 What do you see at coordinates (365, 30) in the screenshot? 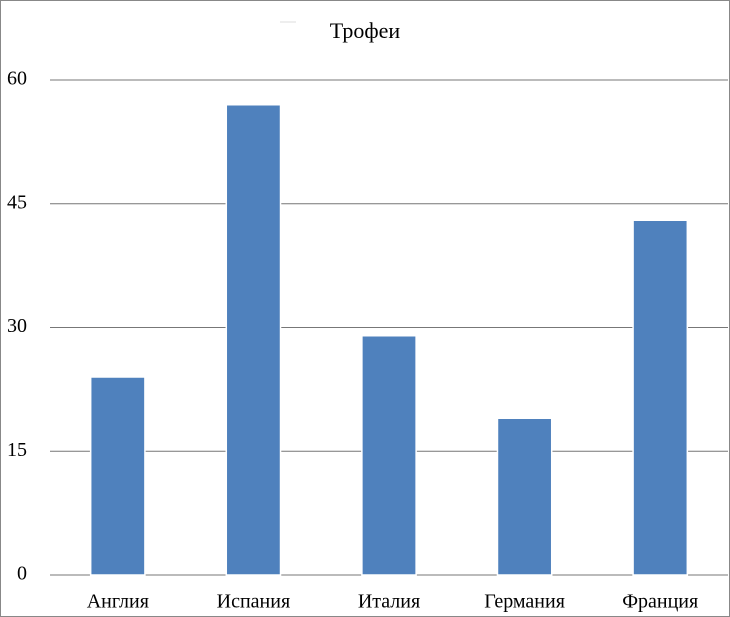
I see `chart-title: Трофеи` at bounding box center [365, 30].